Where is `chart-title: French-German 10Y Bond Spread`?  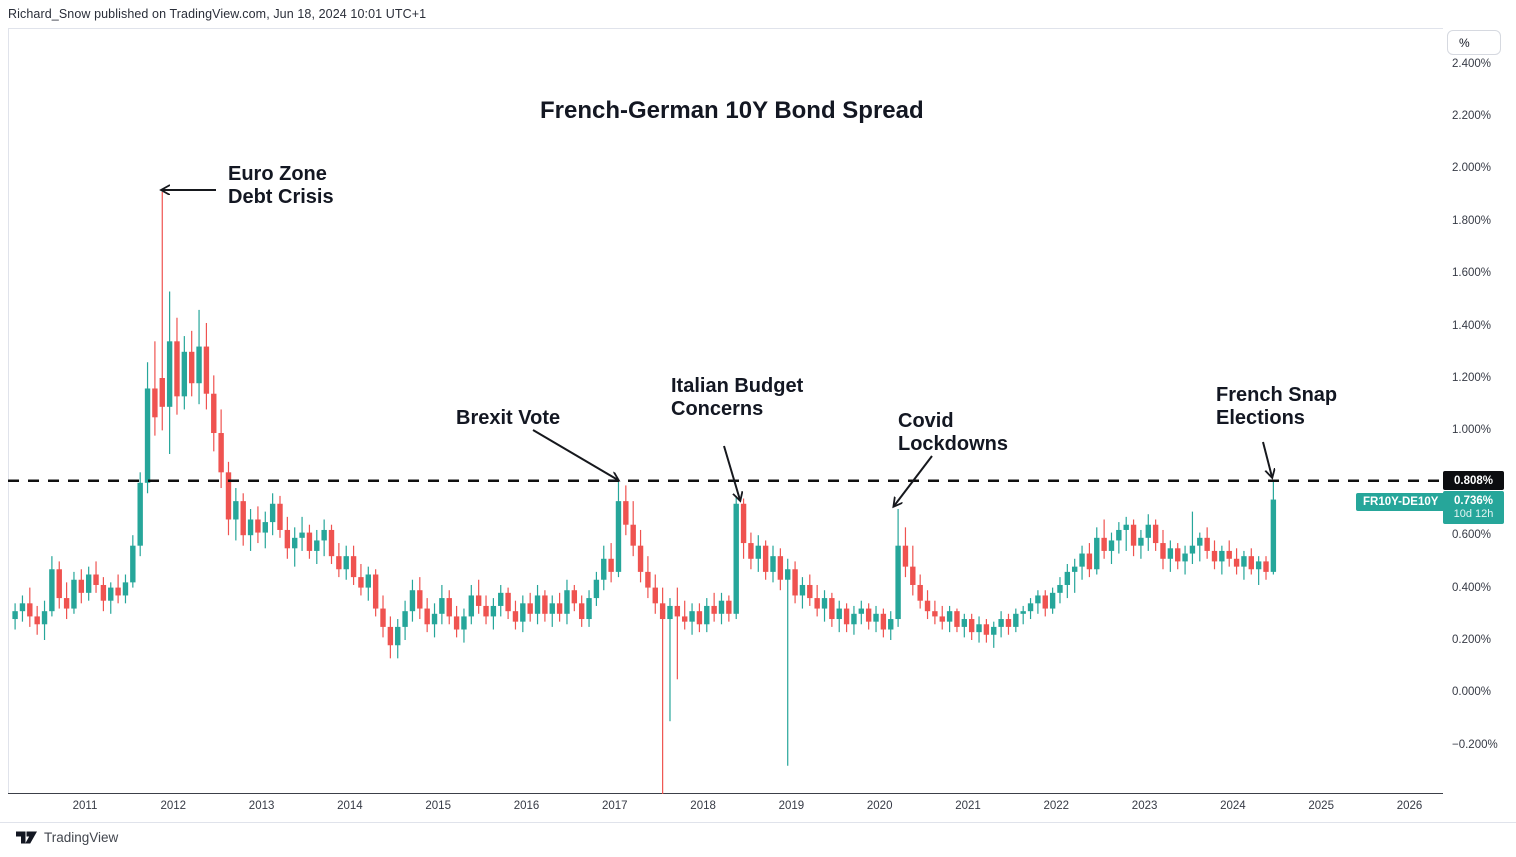 chart-title: French-German 10Y Bond Spread is located at coordinates (732, 110).